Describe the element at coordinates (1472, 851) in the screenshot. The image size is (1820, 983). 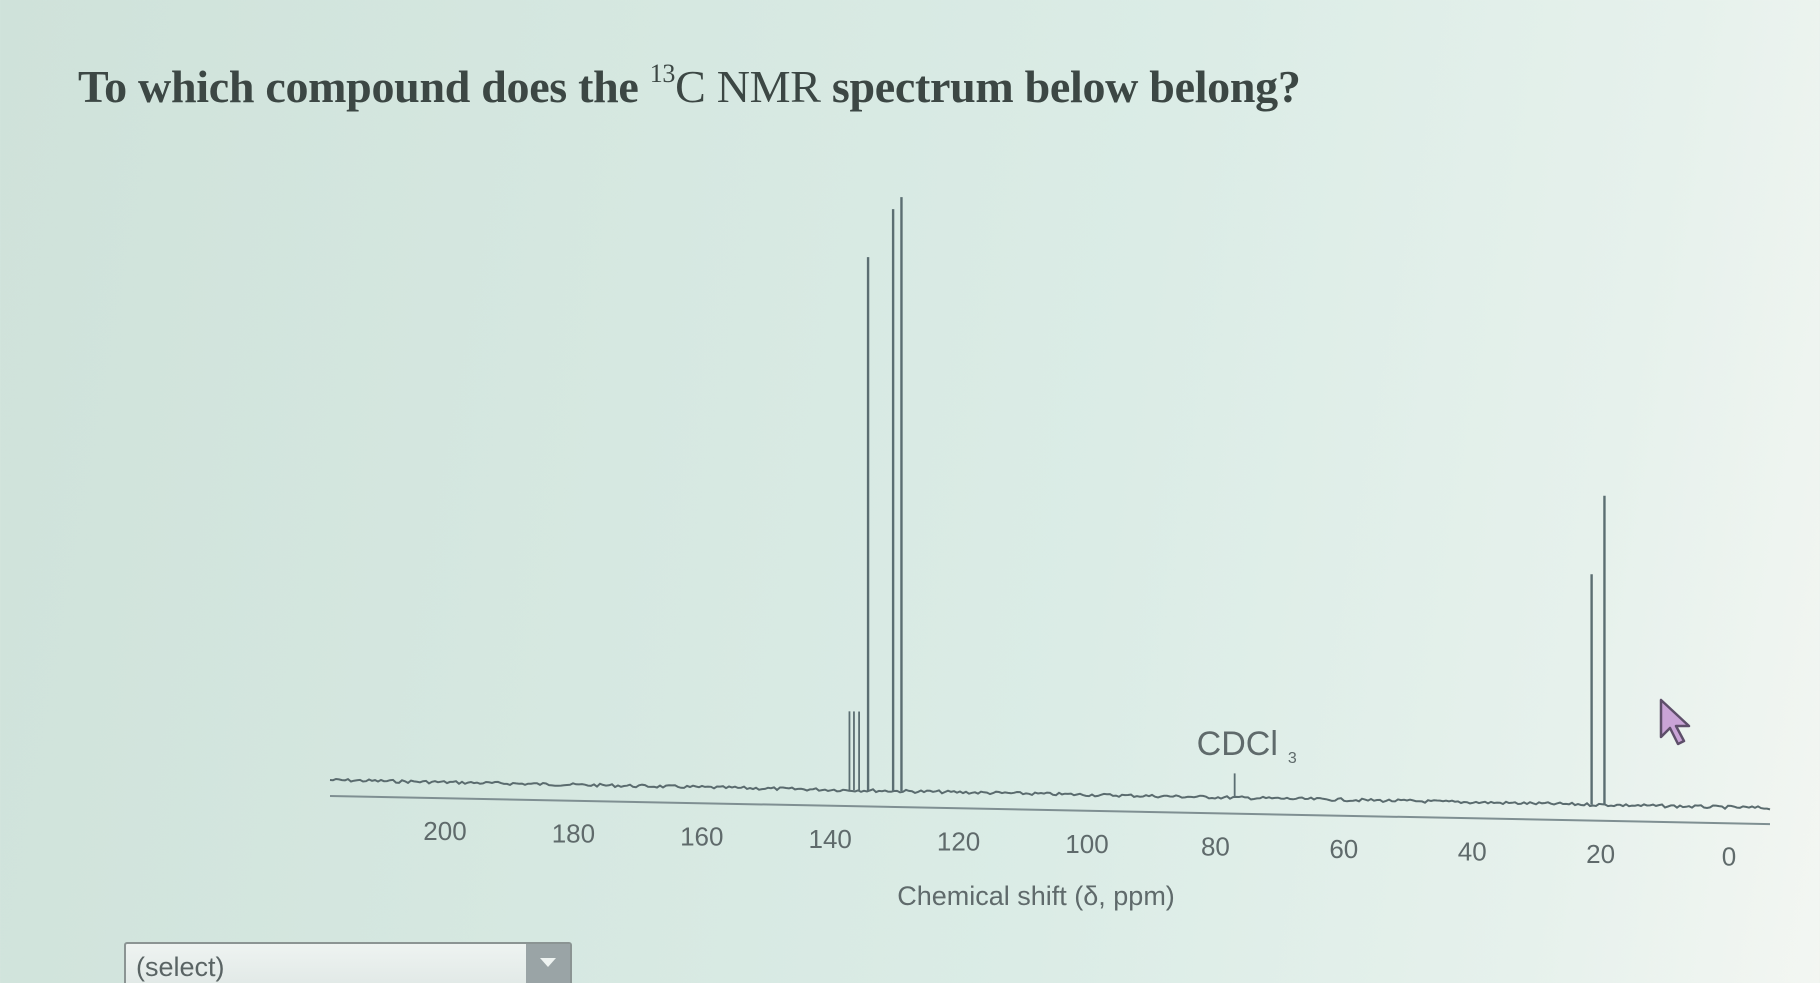
I see `x-tick-label: 40` at that location.